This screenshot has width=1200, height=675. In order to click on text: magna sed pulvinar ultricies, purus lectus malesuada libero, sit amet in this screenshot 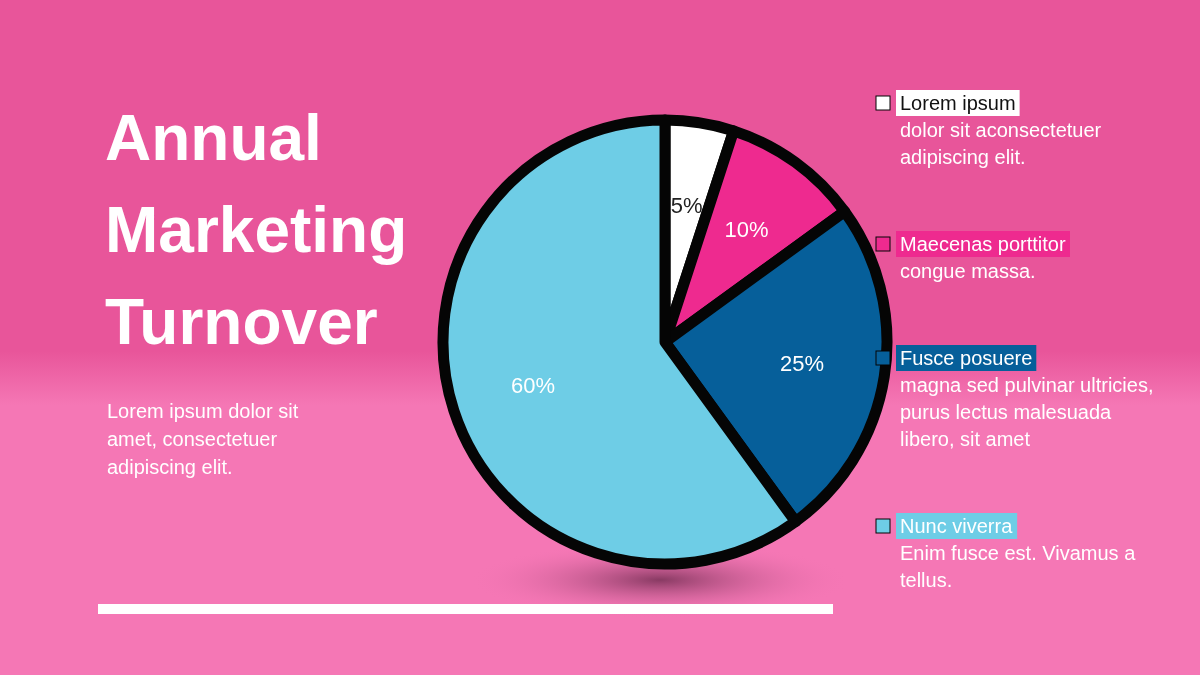, I will do `click(1027, 412)`.